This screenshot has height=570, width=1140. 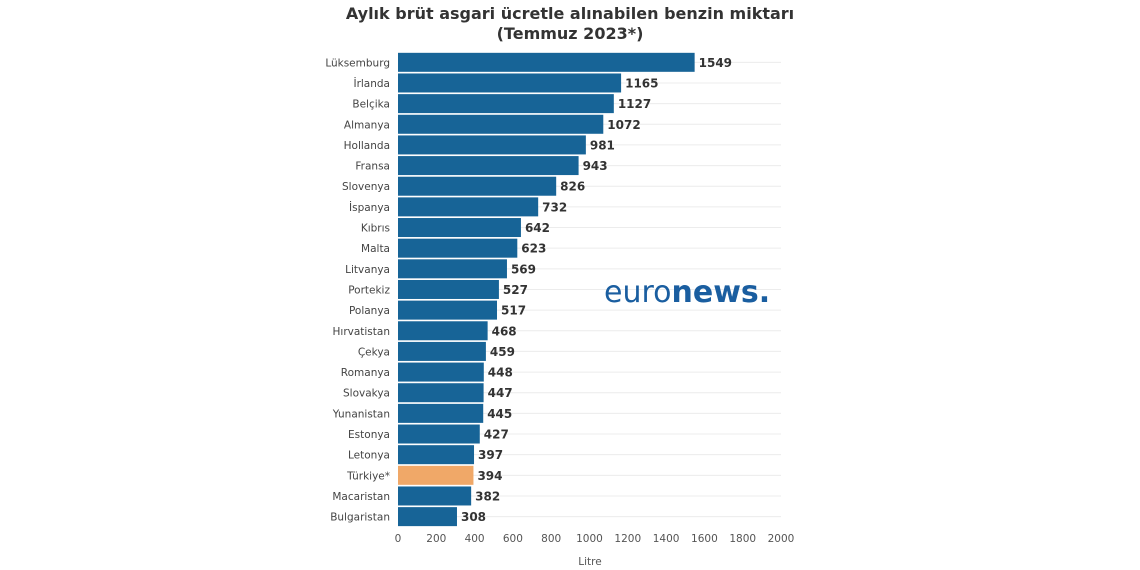 I want to click on data-label: 1127, so click(x=634, y=104).